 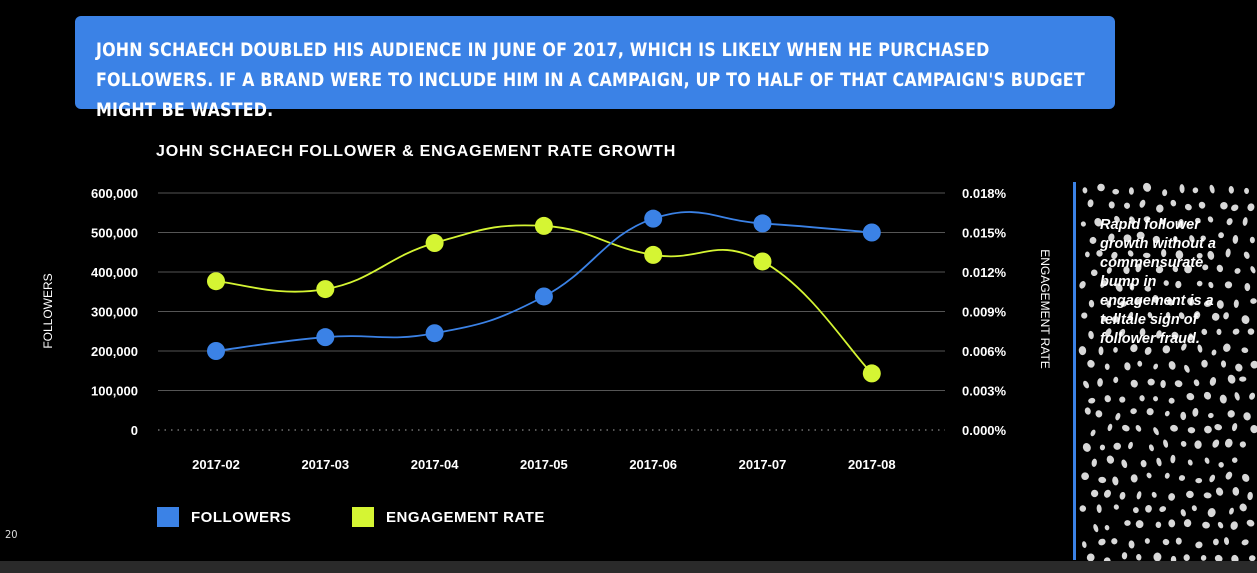 What do you see at coordinates (11, 534) in the screenshot?
I see `page-number: 20` at bounding box center [11, 534].